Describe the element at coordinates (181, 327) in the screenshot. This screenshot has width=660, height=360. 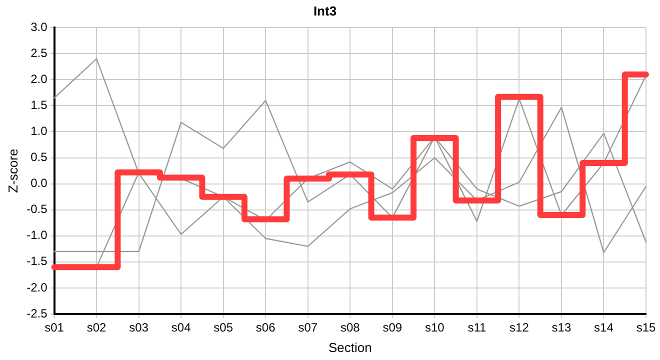
I see `x-tick-label: s04` at that location.